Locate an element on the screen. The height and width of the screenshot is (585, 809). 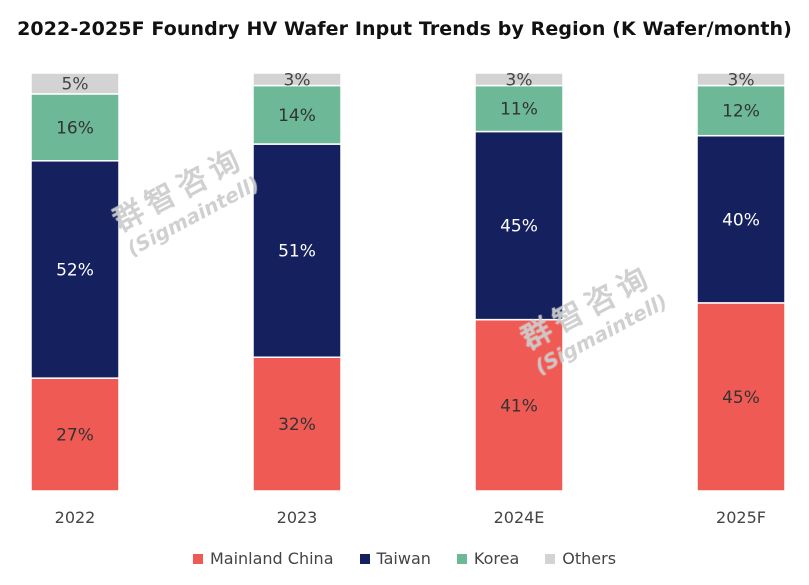
data-label-mainland-china-2023: 32% is located at coordinates (297, 425).